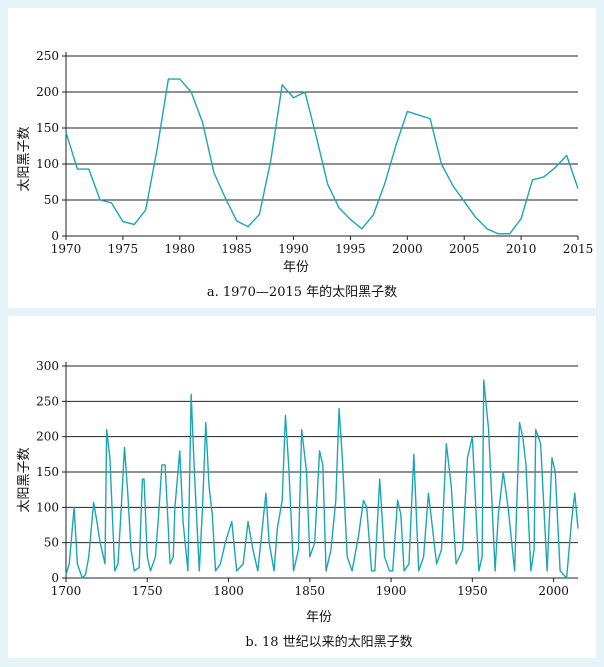 This screenshot has width=604, height=667. I want to click on chart-b-xtick-label: 1950, so click(472, 591).